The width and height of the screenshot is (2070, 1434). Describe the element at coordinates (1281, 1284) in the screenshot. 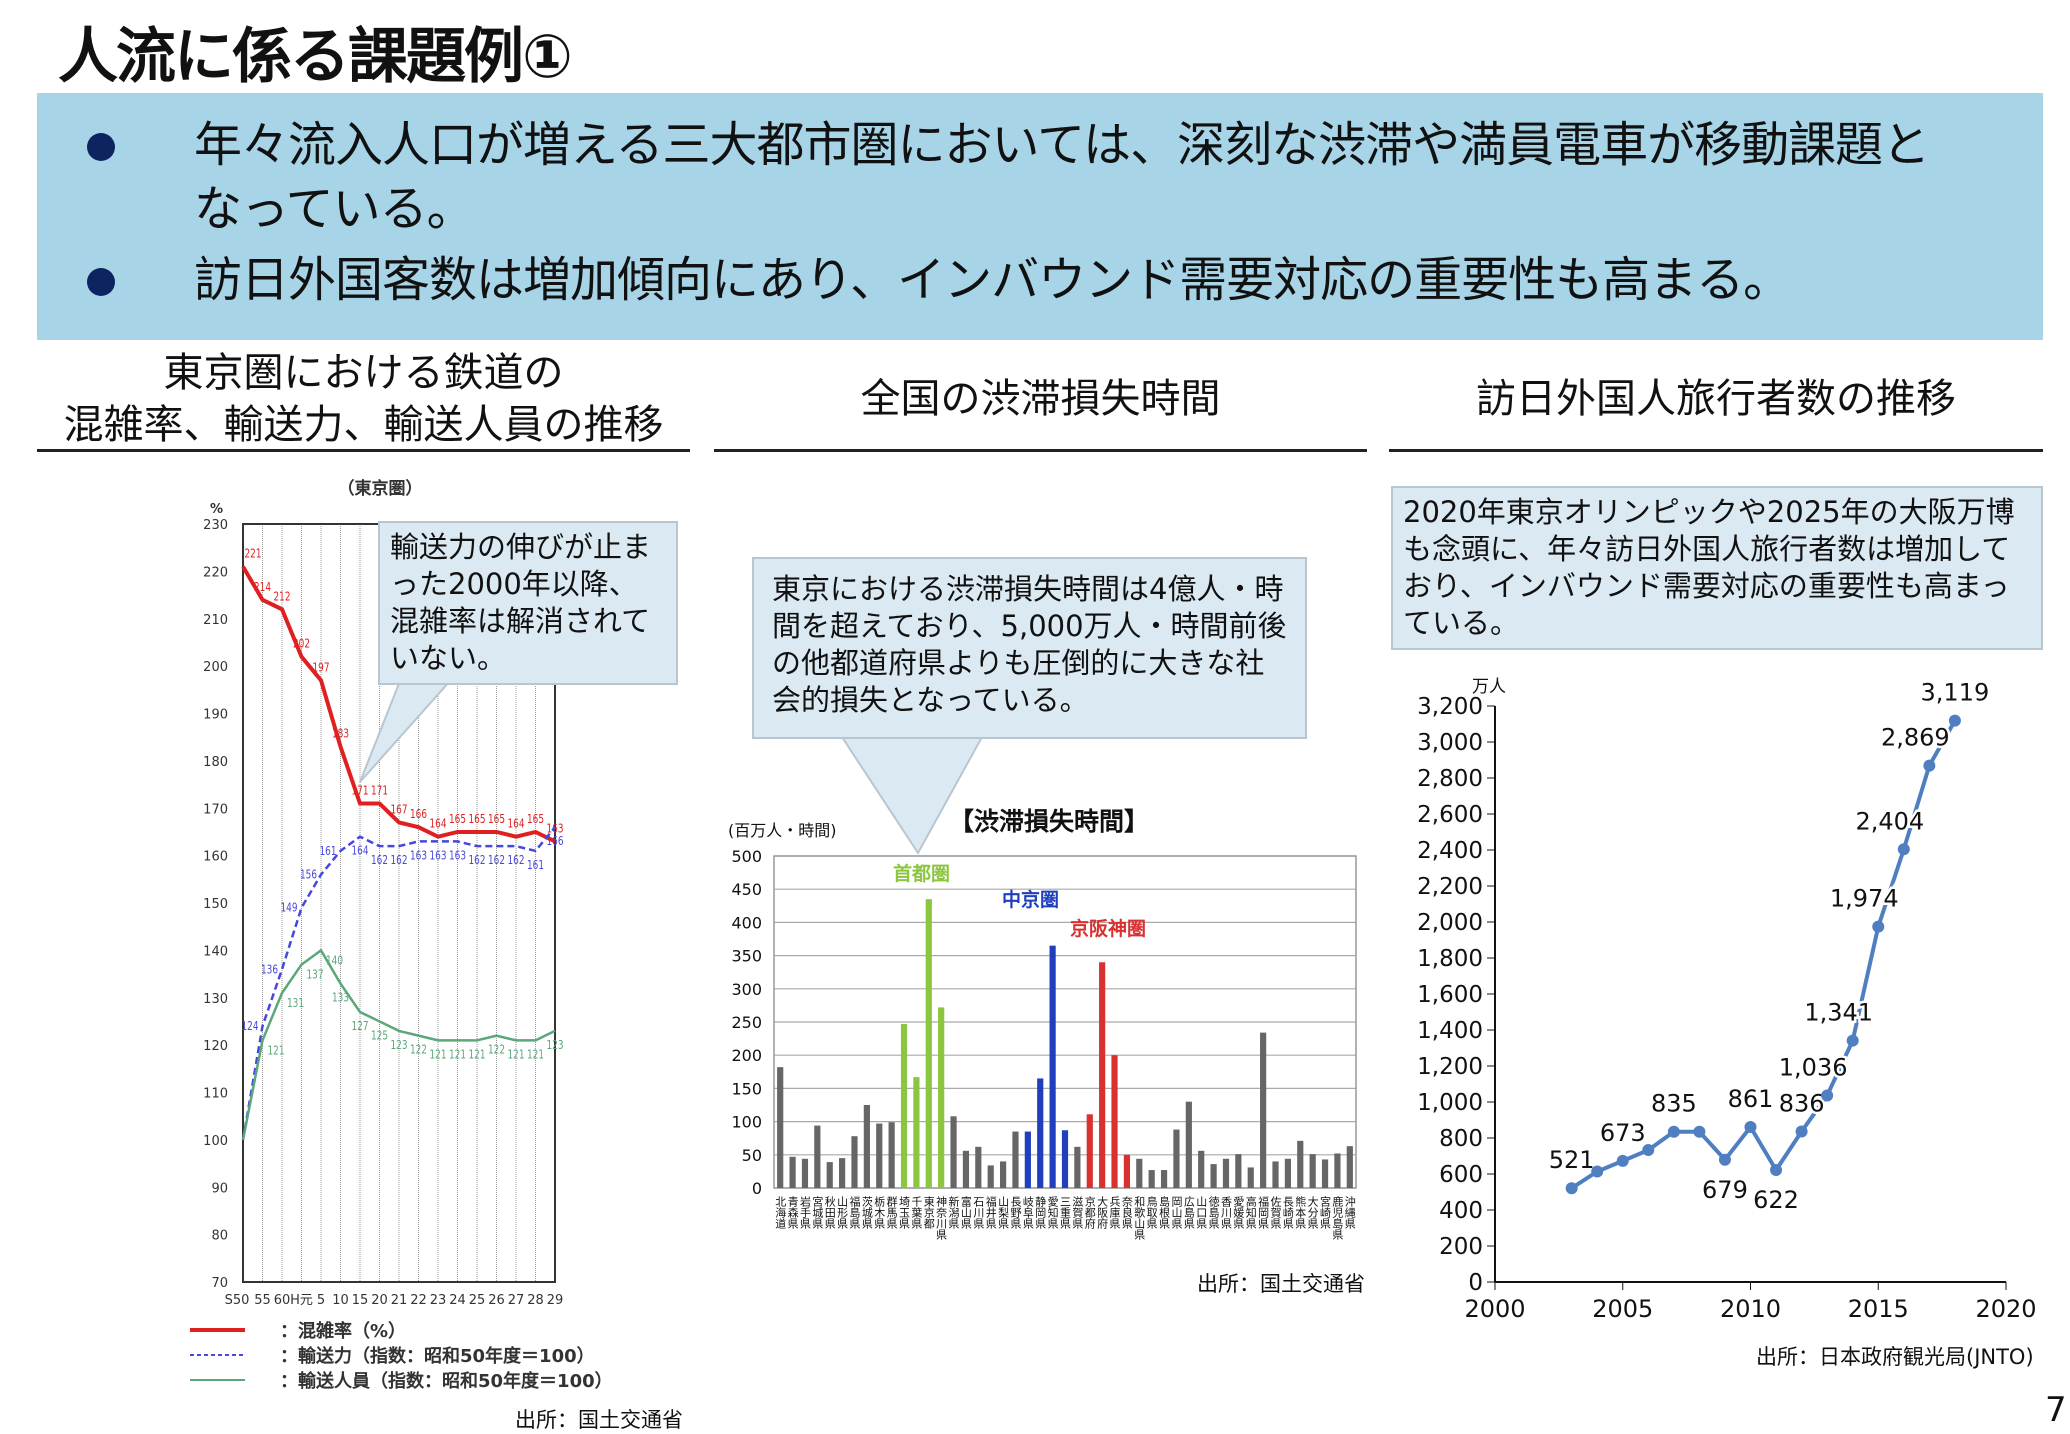

I see `congestion-source: 出所：国土交通省` at that location.